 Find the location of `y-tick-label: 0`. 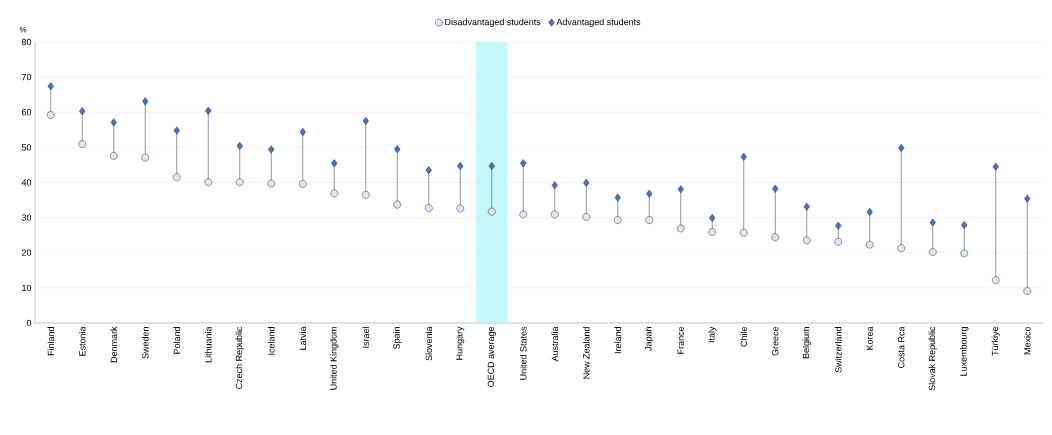

y-tick-label: 0 is located at coordinates (29, 323).